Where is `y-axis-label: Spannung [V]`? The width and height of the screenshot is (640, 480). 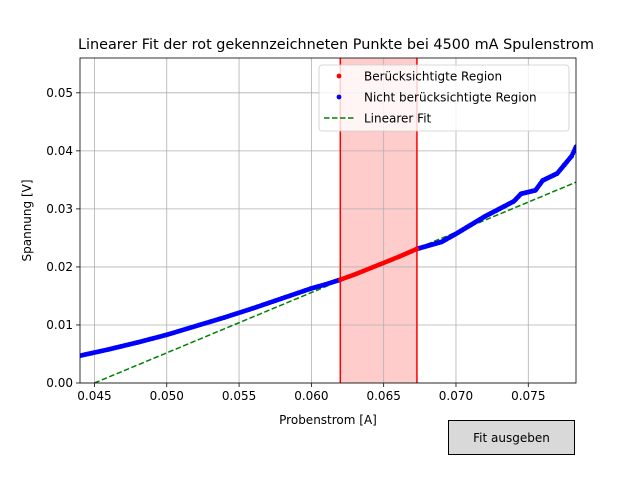
y-axis-label: Spannung [V] is located at coordinates (27, 220).